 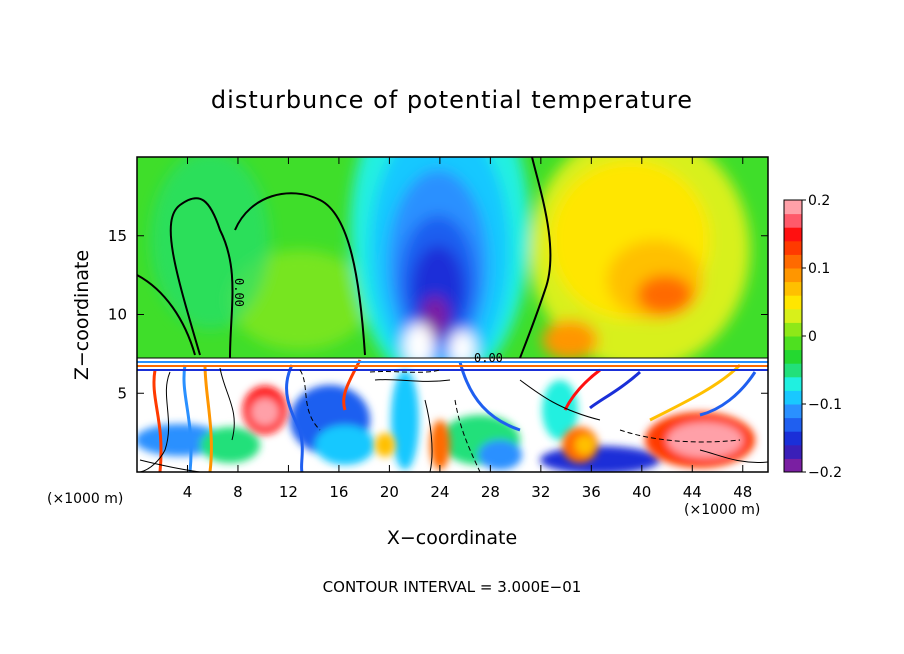 What do you see at coordinates (692, 492) in the screenshot?
I see `x-tick-label: 44` at bounding box center [692, 492].